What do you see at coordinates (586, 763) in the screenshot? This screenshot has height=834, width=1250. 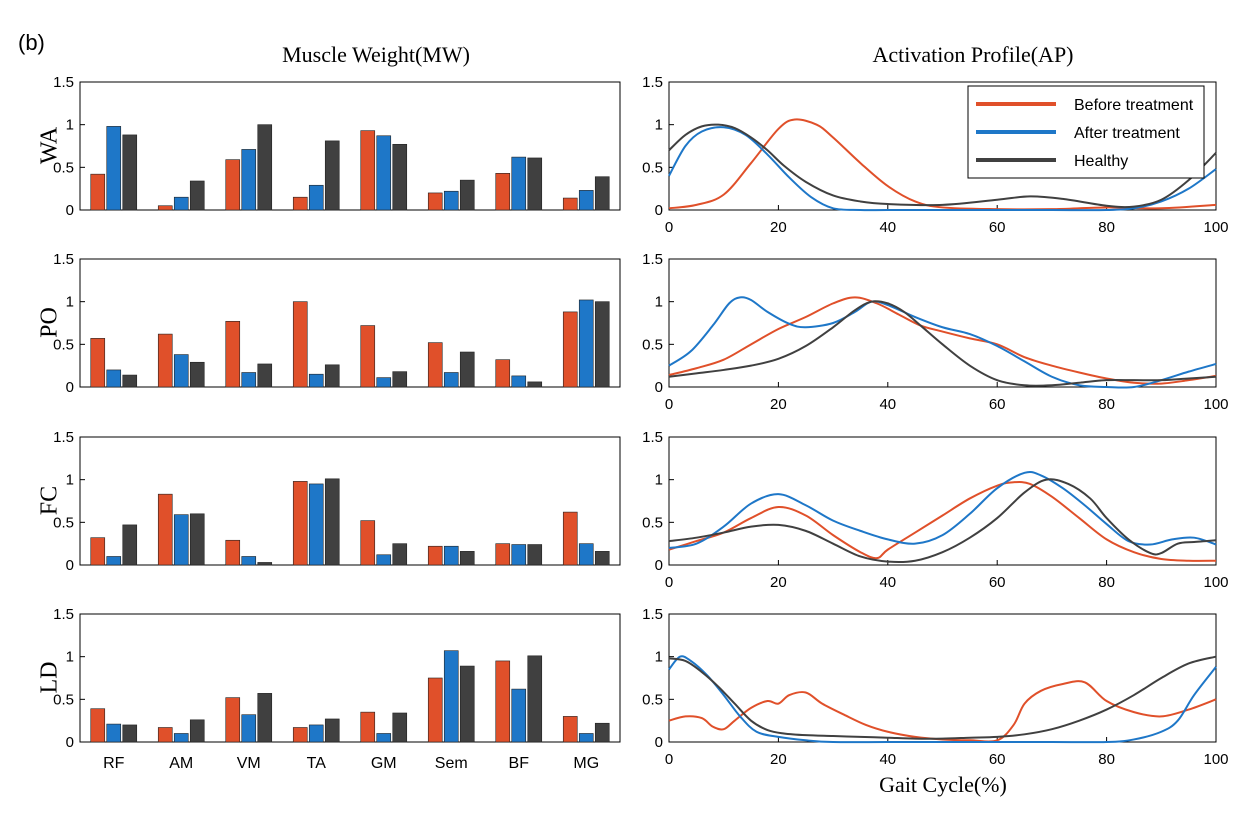 I see `x-category-label: MG` at bounding box center [586, 763].